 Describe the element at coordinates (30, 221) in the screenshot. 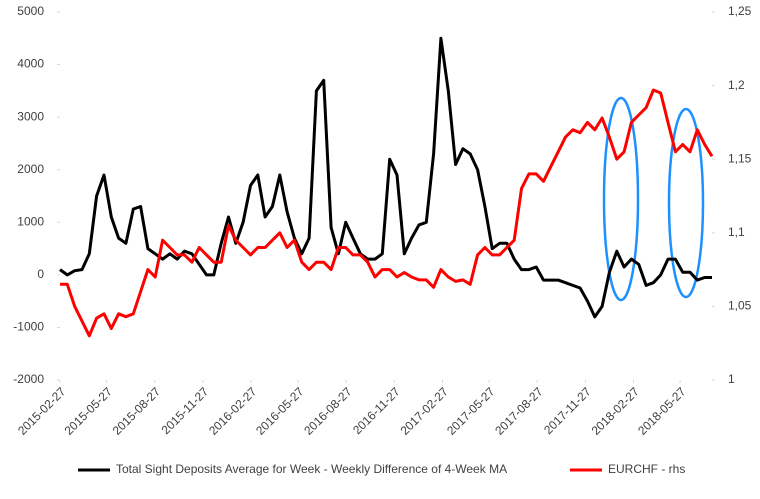

I see `y-tick-label: 1000` at that location.